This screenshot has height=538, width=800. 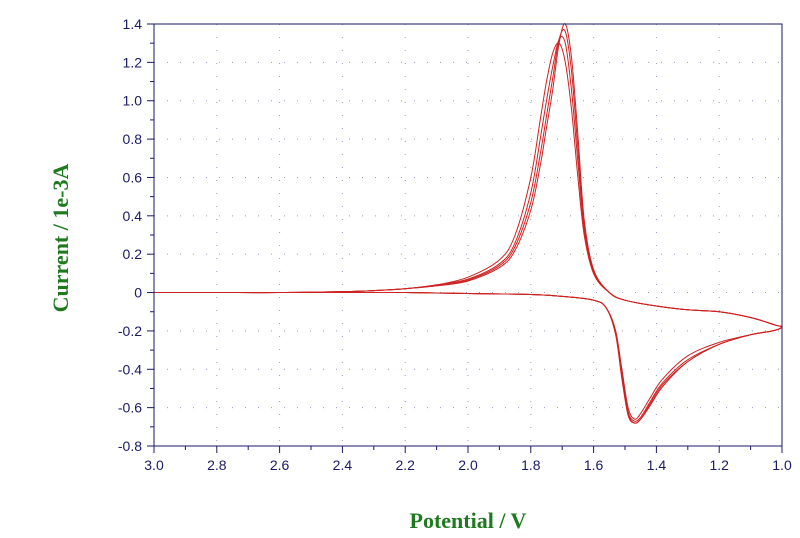 I want to click on y-tick-label: -0.6, so click(x=130, y=408).